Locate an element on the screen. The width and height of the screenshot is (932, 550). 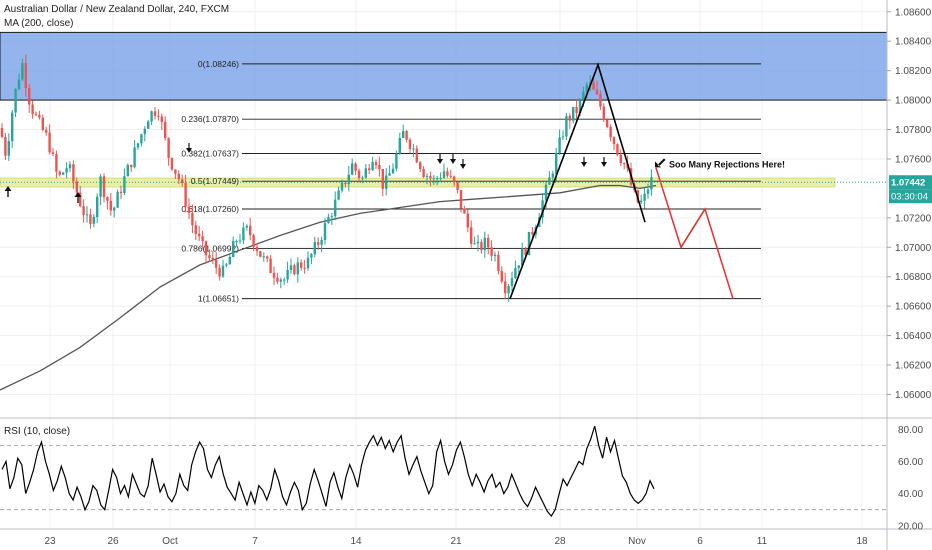
indicator-label: MA (200, close) is located at coordinates (38, 23).